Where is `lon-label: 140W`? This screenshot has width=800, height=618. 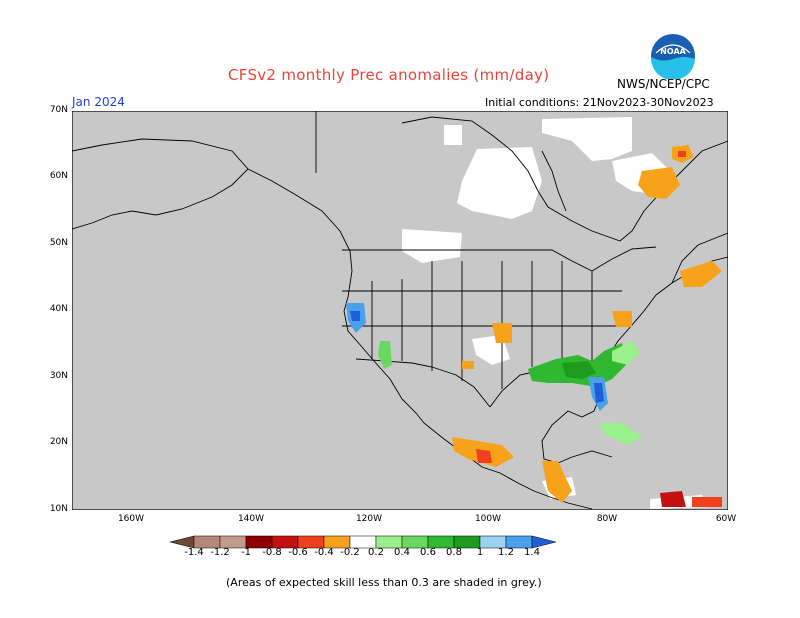
lon-label: 140W is located at coordinates (251, 519).